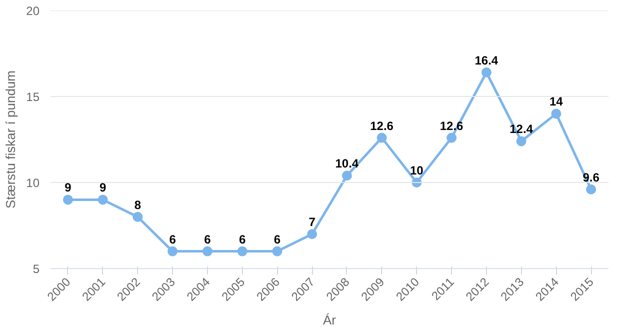 The width and height of the screenshot is (620, 330). What do you see at coordinates (33, 183) in the screenshot?
I see `y-tick-label: 10` at bounding box center [33, 183].